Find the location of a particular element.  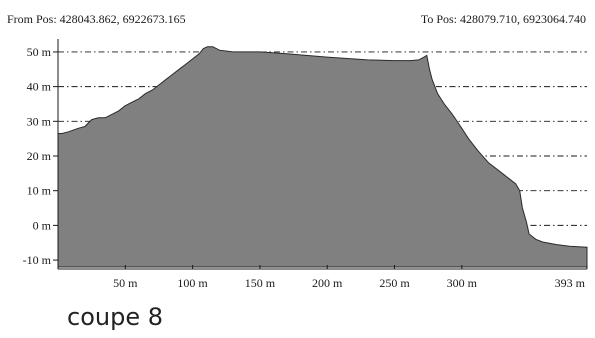

x-tick-labels: 50 m 100 m 150 m 200 m 250 m 300 m 393 m is located at coordinates (349, 283).